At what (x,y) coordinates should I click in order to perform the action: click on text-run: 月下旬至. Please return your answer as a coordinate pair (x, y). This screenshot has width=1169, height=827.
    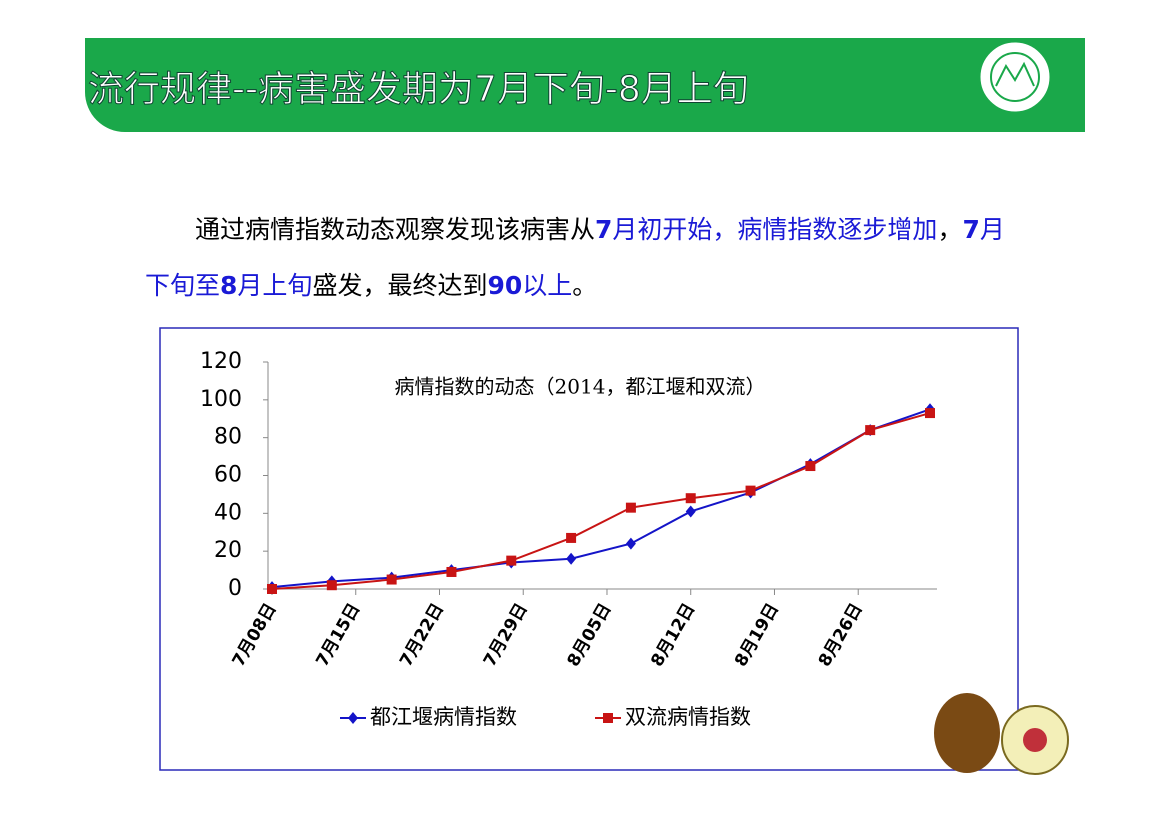
    Looking at the image, I should click on (575, 257).